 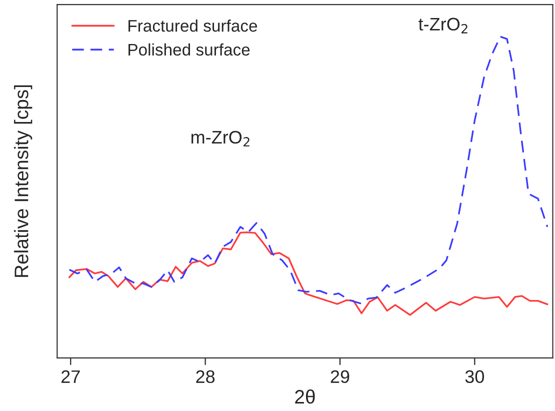 What do you see at coordinates (443, 26) in the screenshot?
I see `text: t-ZrO$_{2}$` at bounding box center [443, 26].